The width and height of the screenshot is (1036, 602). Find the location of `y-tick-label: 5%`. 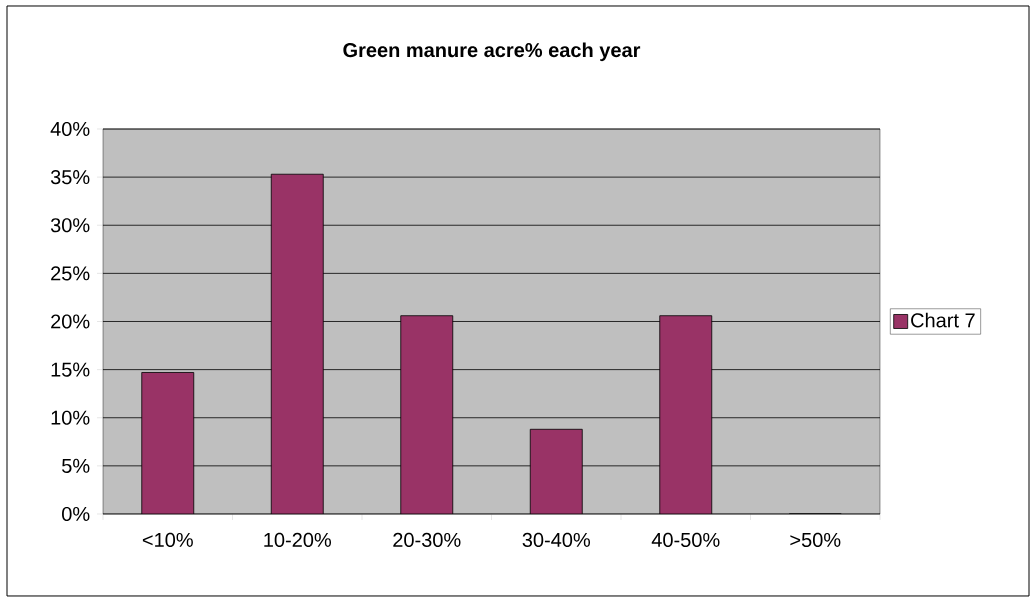

y-tick-label: 5% is located at coordinates (76, 465).